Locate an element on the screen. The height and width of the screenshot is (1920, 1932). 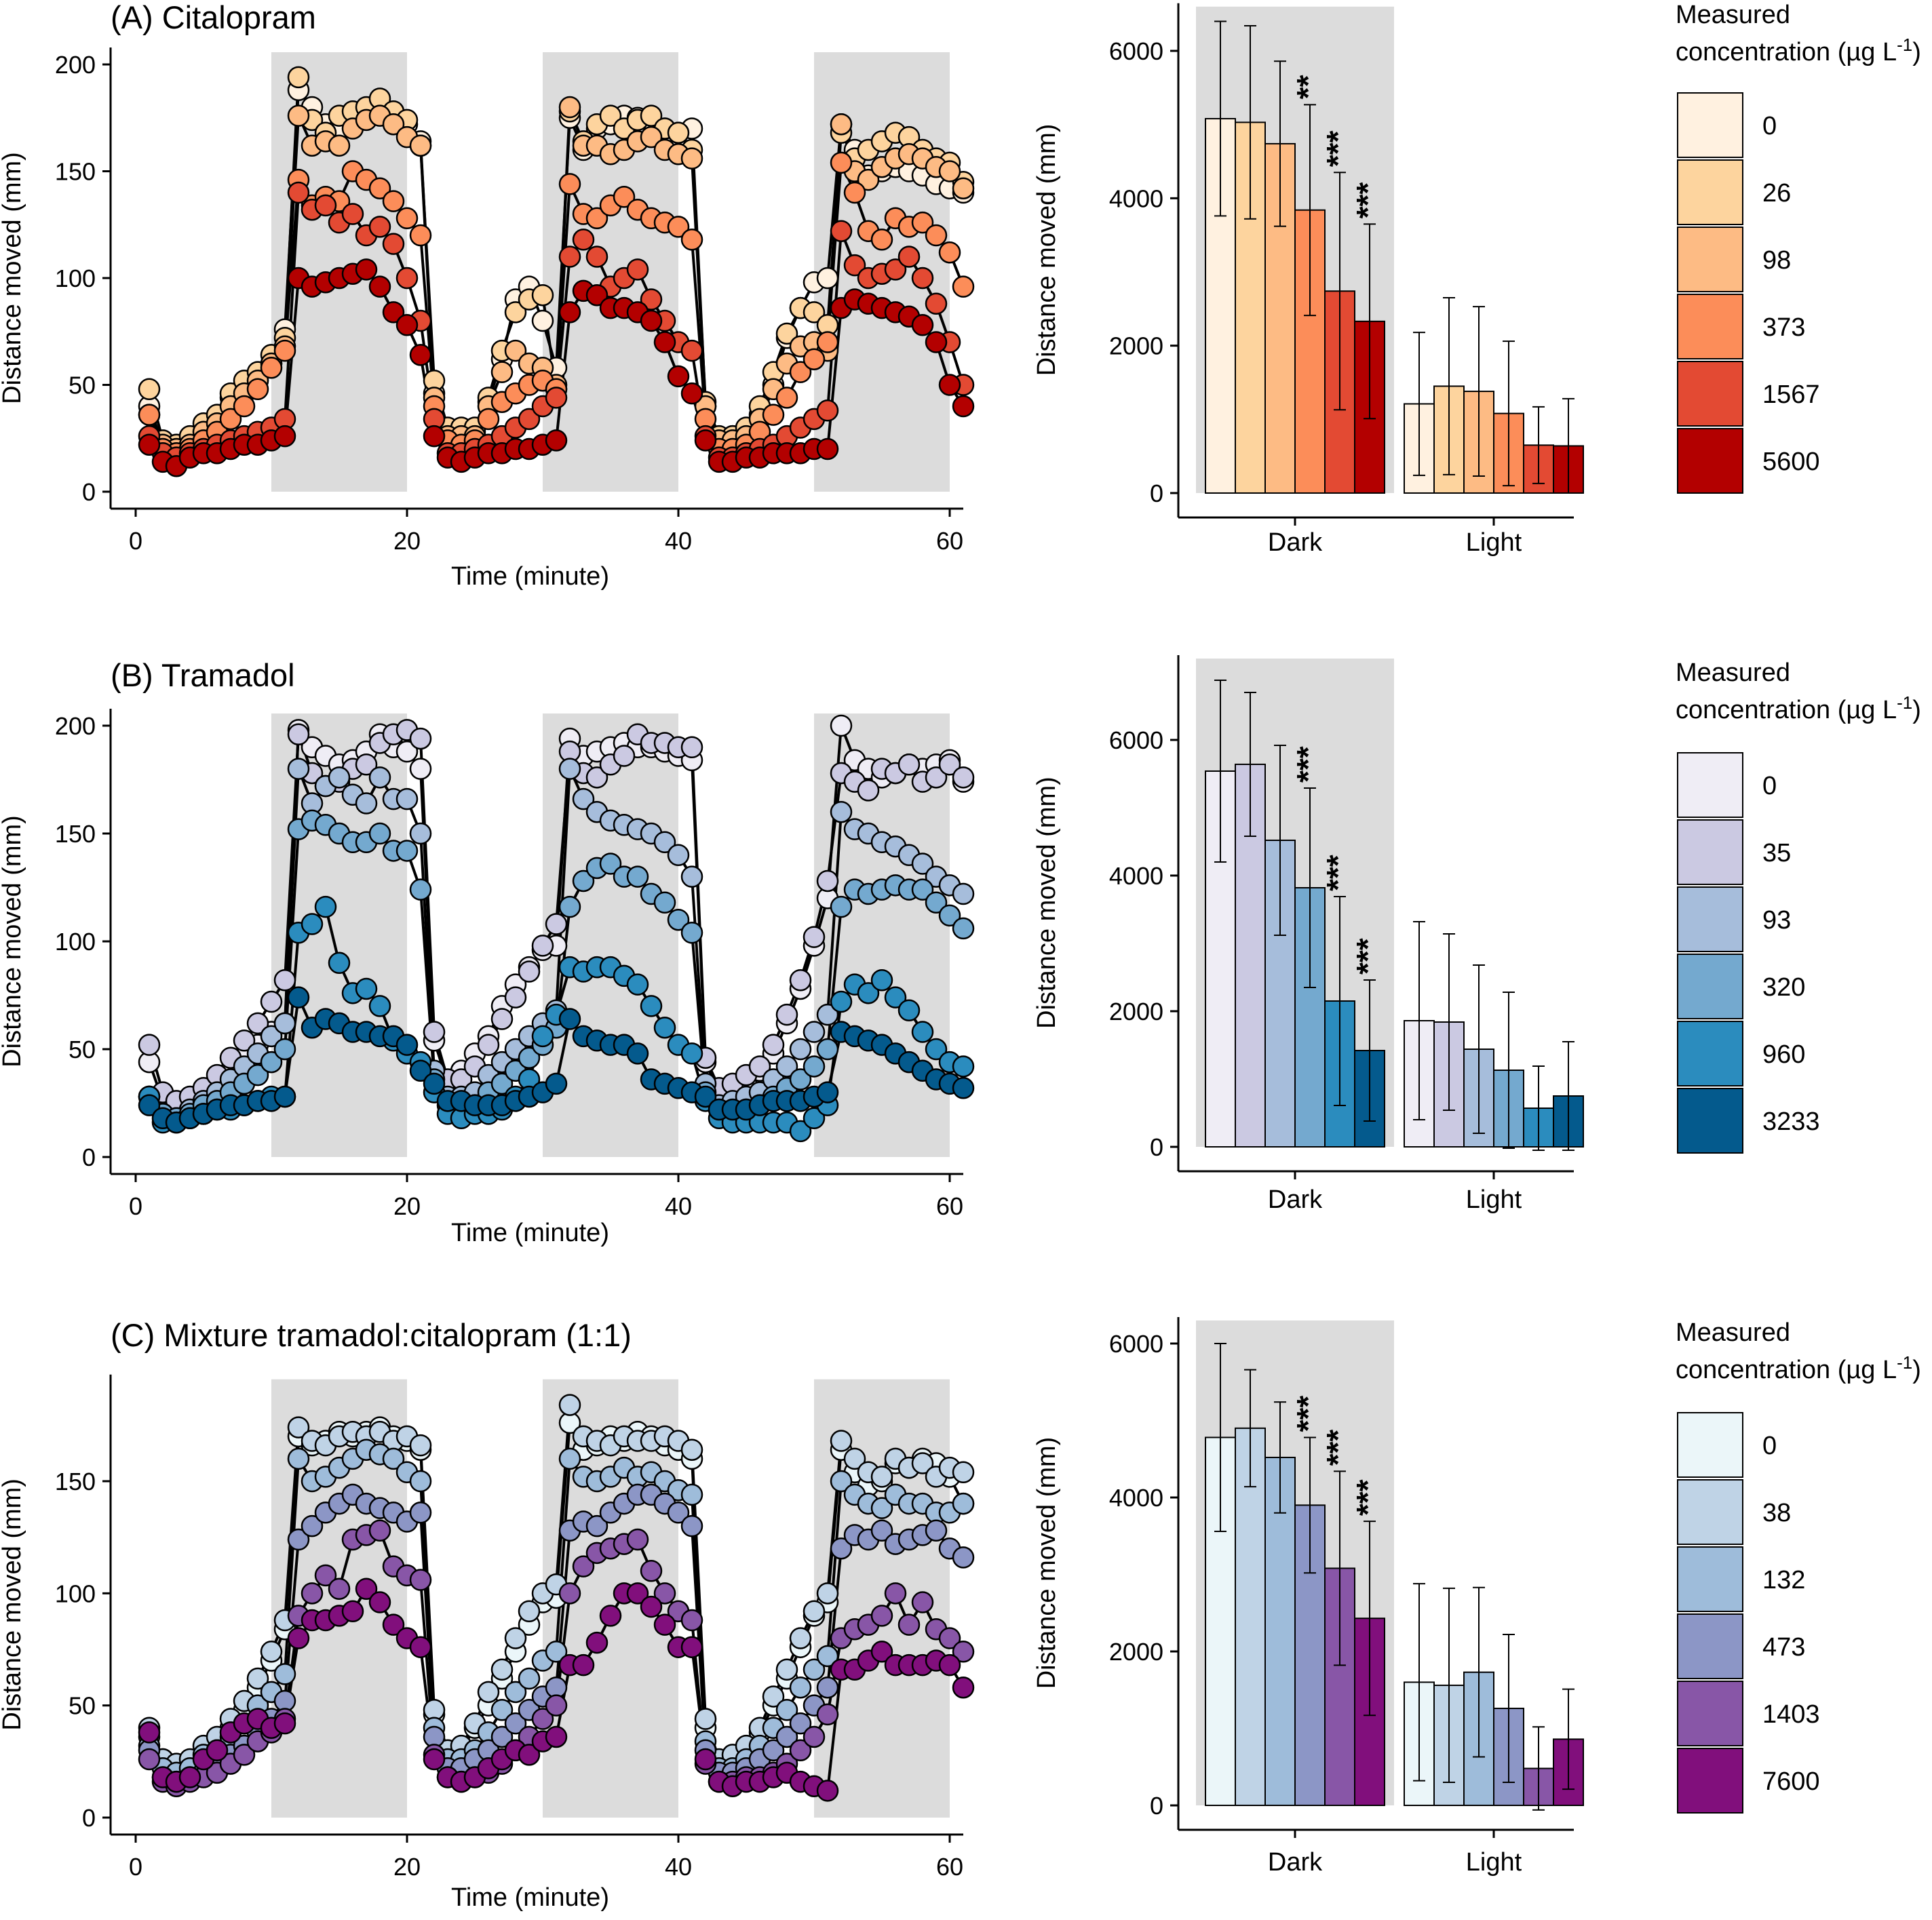
line-x-tick-label: 0 is located at coordinates (135, 1867).